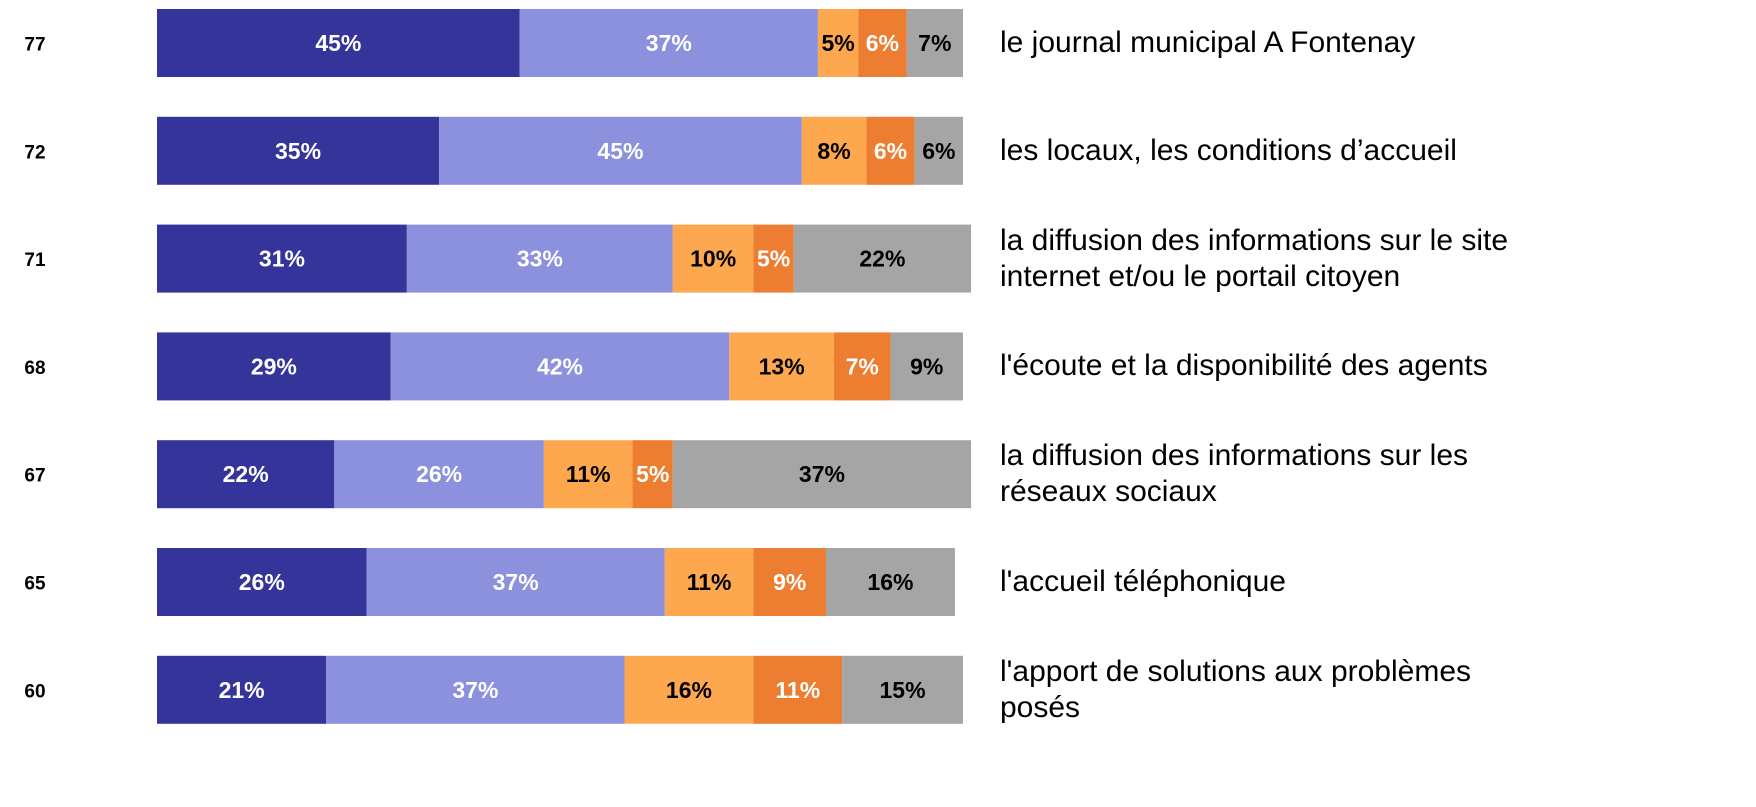 This screenshot has width=1756, height=807. What do you see at coordinates (1244, 366) in the screenshot?
I see `category-label: l'écoute et la disponibilité des agents` at bounding box center [1244, 366].